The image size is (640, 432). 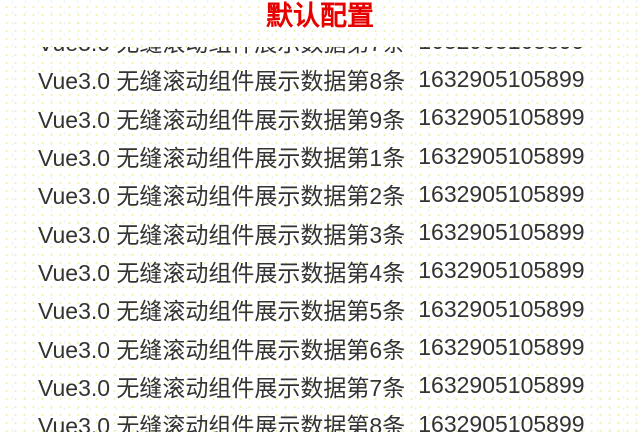 What do you see at coordinates (222, 119) in the screenshot?
I see `list-item-title: Vue3.0 无缝滚动组件展示数据第9条` at bounding box center [222, 119].